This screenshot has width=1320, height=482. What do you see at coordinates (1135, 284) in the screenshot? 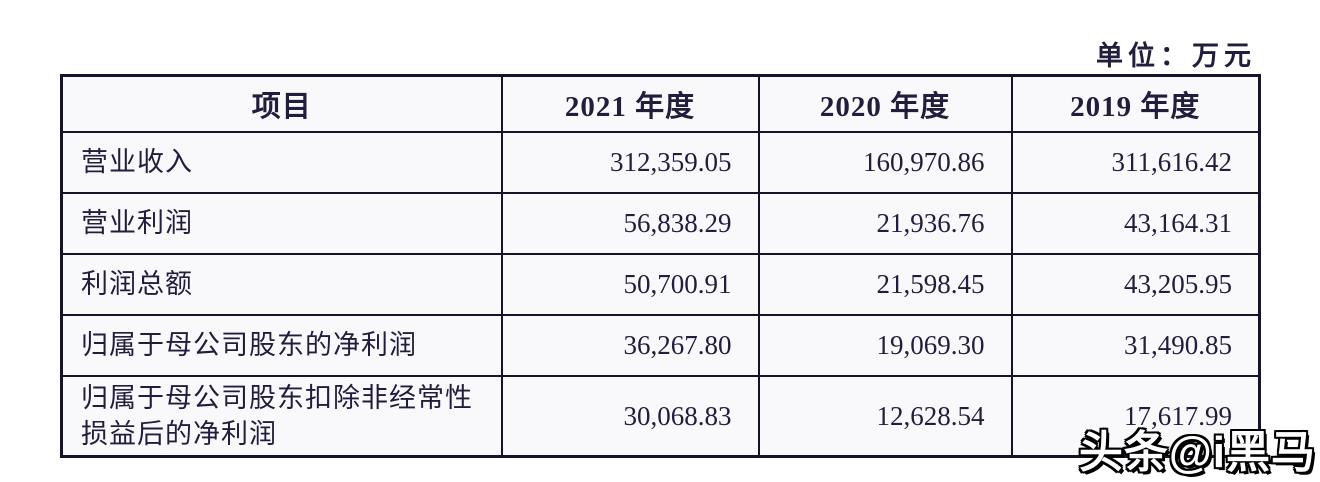
I see `row-value: 43,205.95` at bounding box center [1135, 284].